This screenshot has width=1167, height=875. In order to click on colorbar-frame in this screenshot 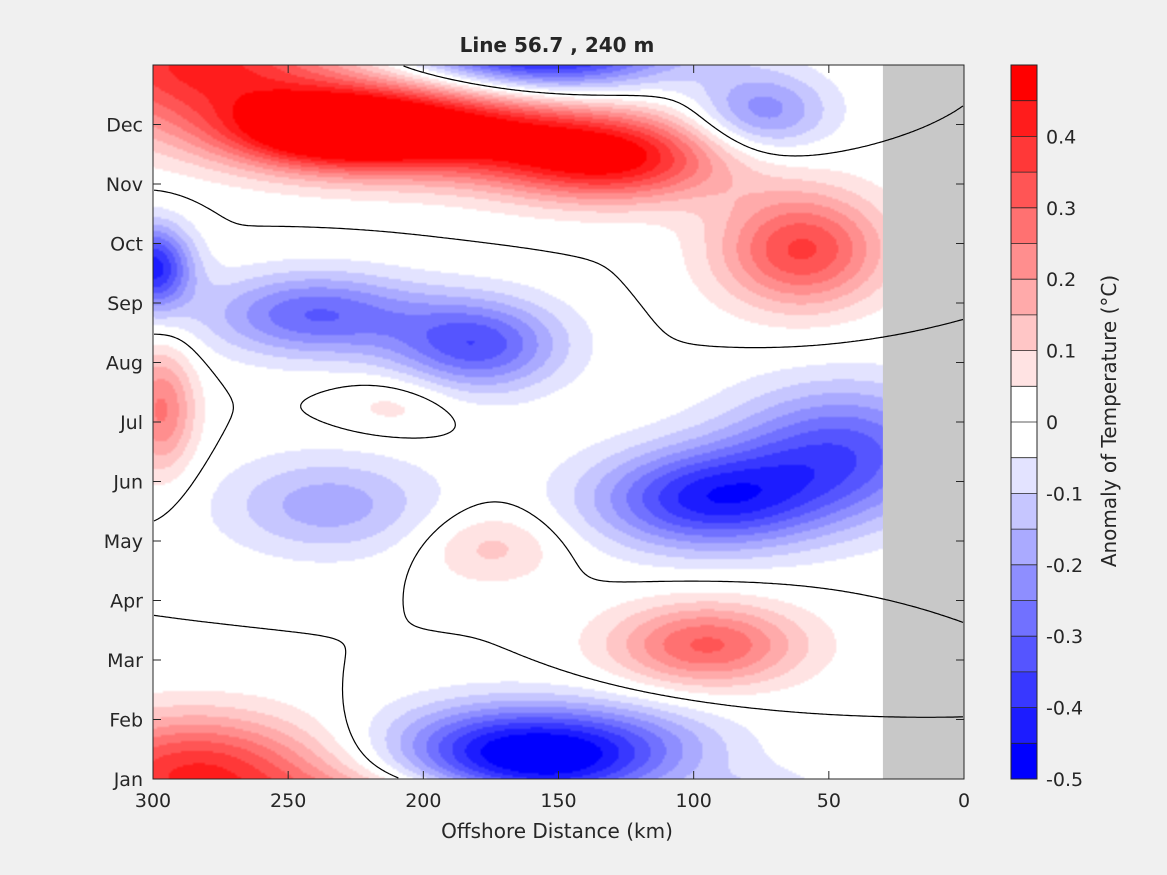, I will do `click(1024, 422)`.